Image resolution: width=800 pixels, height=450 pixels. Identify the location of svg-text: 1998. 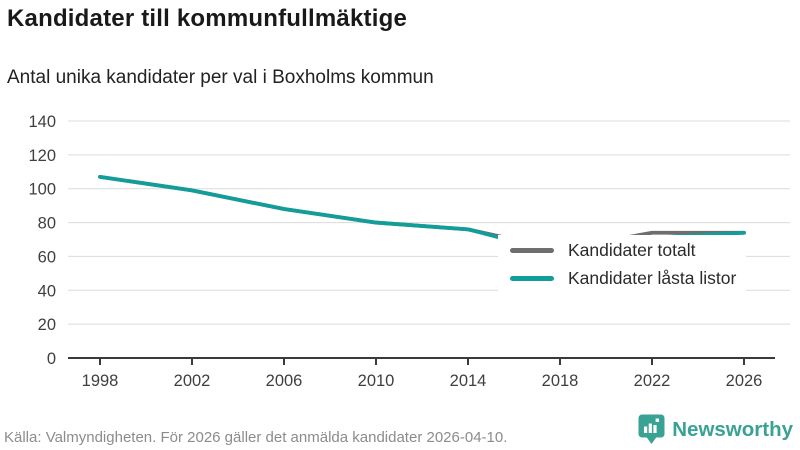
(100, 381).